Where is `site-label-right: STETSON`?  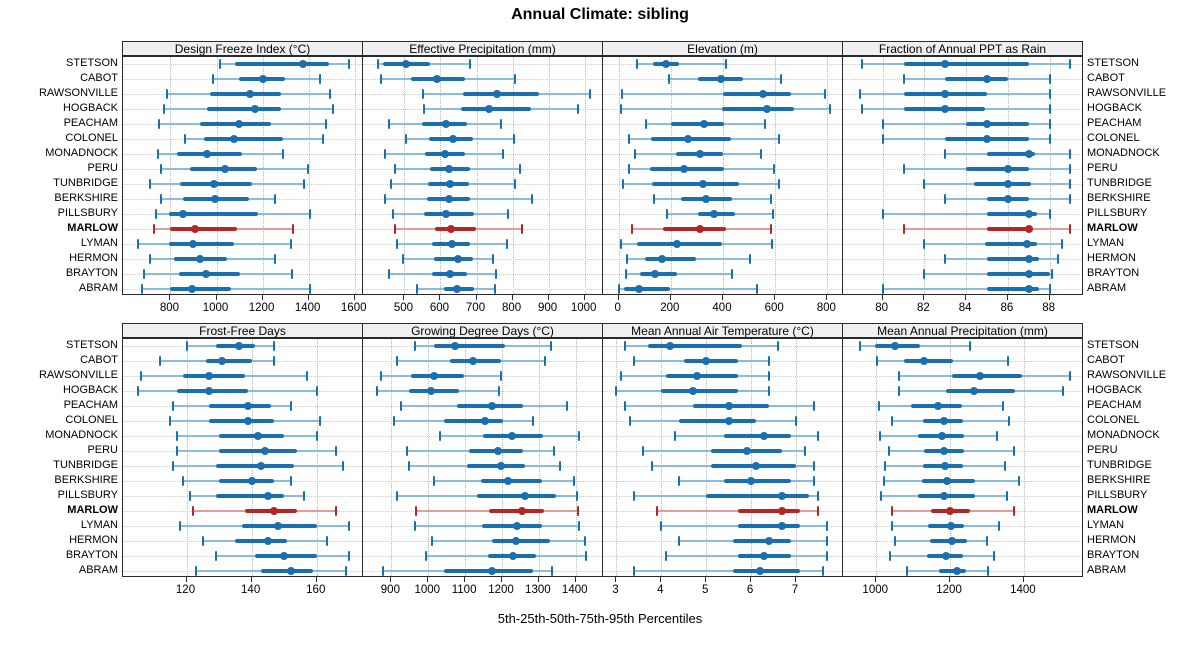 site-label-right: STETSON is located at coordinates (1113, 63).